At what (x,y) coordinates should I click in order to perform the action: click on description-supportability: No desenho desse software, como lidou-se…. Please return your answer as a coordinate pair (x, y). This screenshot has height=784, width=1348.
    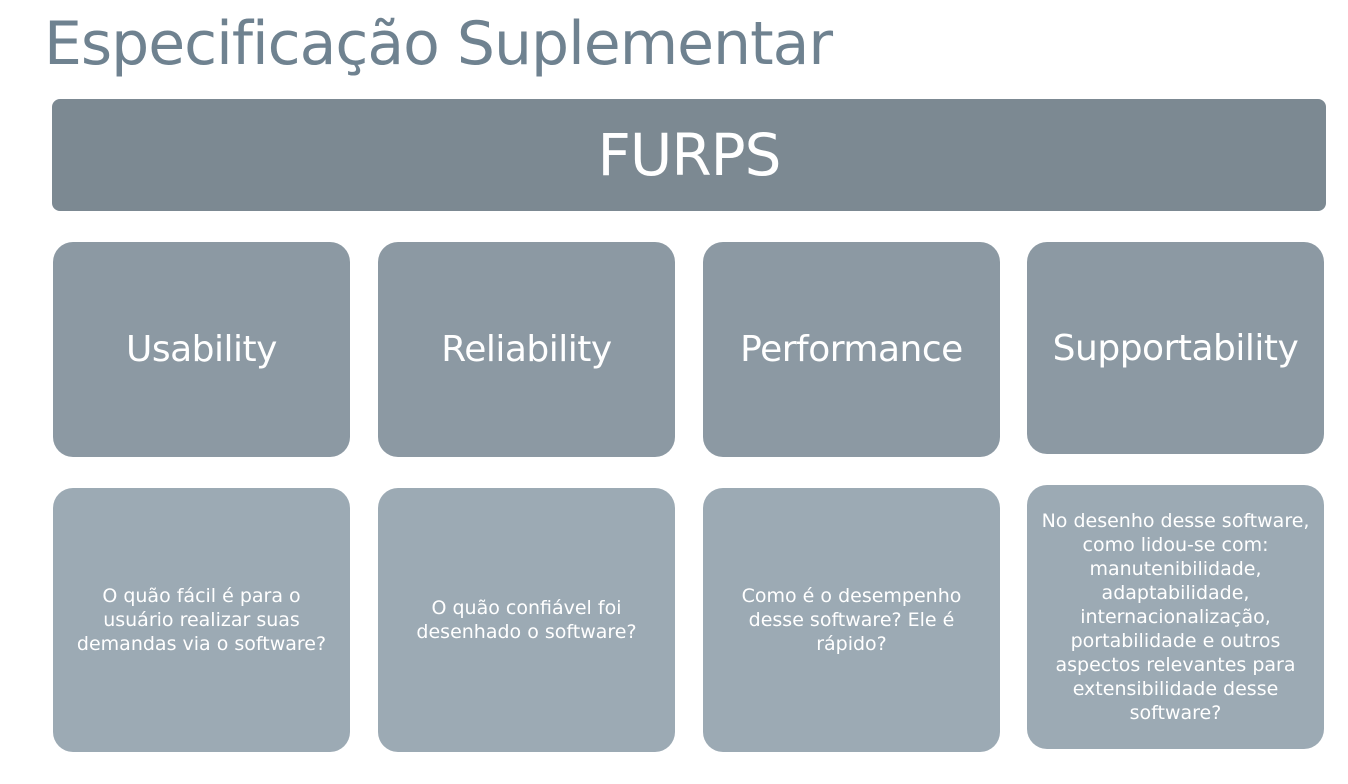
    Looking at the image, I should click on (1175, 617).